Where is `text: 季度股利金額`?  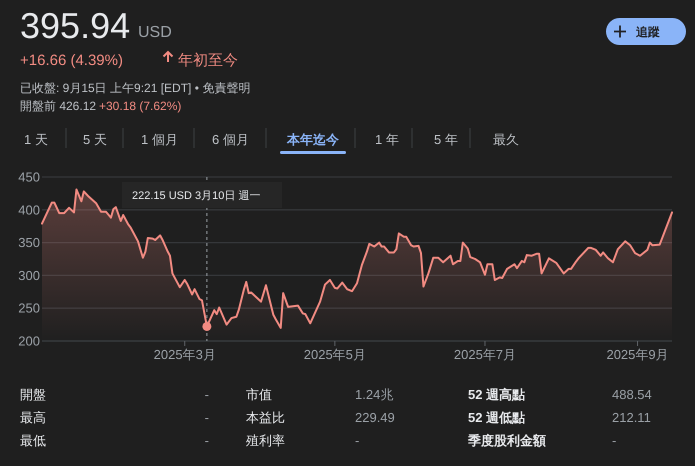
text: 季度股利金額 is located at coordinates (506, 440).